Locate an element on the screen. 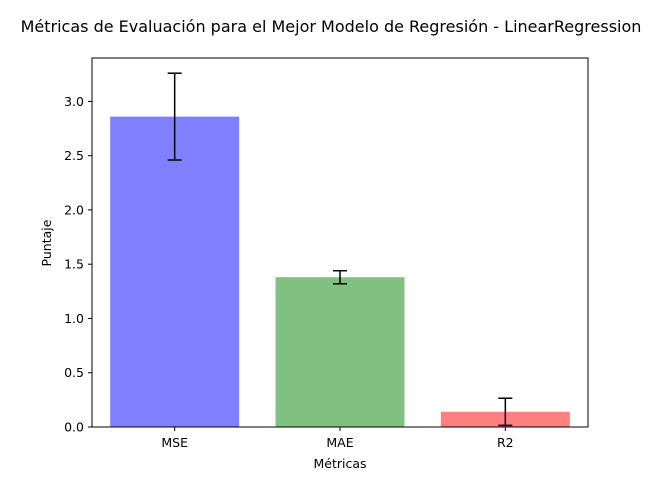 Image resolution: width=664 pixels, height=480 pixels. y-tick-label: 2.0 is located at coordinates (74, 209).